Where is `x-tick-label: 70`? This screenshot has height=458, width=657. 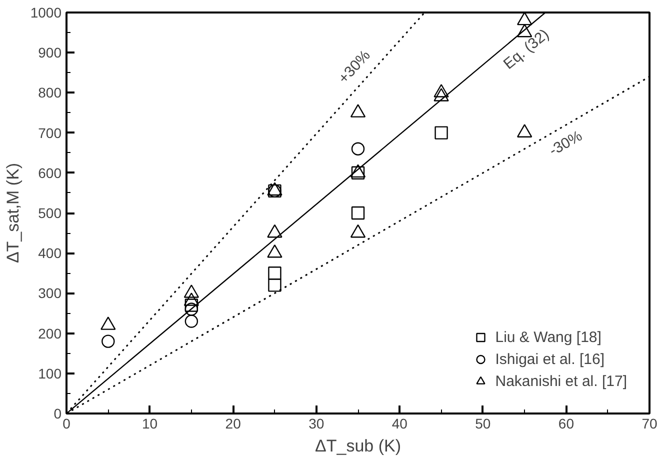
x-tick-label: 70 is located at coordinates (649, 424).